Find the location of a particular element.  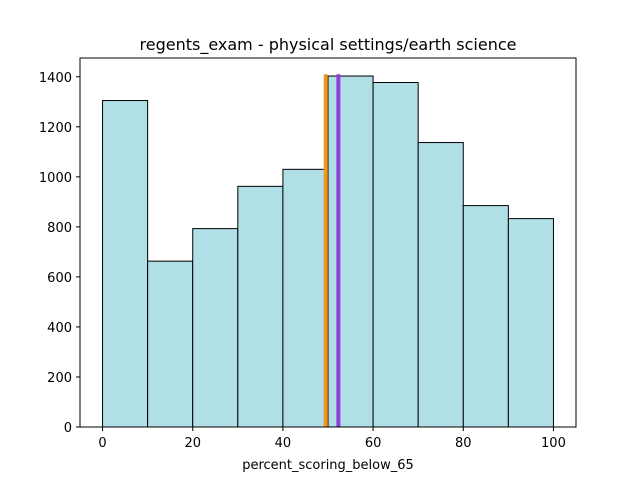

x-axis-ticks: 0 20 40 60 80 100 is located at coordinates (332, 439).